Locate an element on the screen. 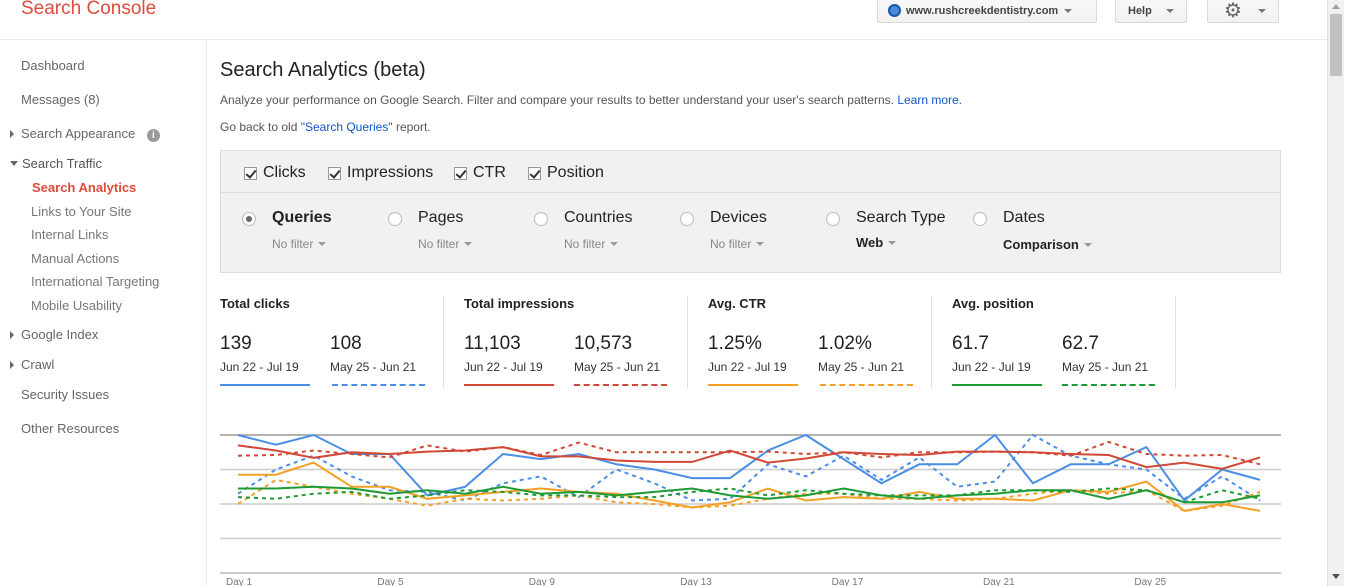  impressions-previous-legend-line is located at coordinates (620, 385).